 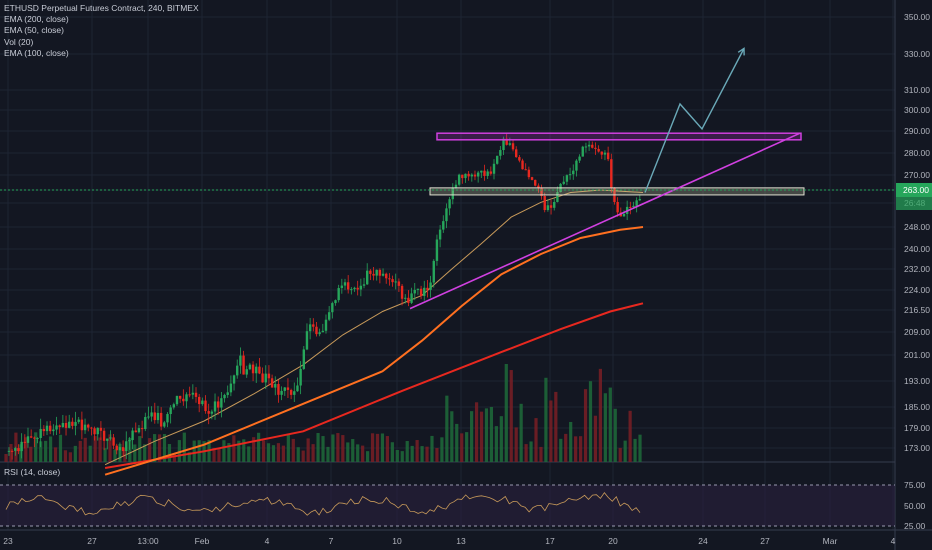 What do you see at coordinates (917, 428) in the screenshot?
I see `y-tick-label: 179.00` at bounding box center [917, 428].